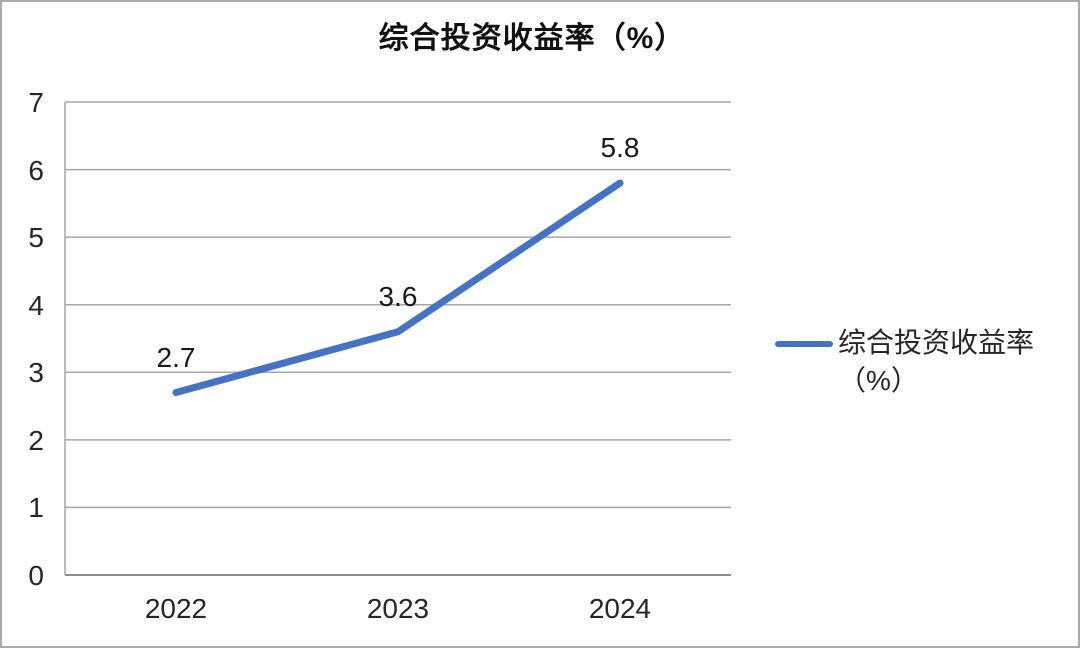 The height and width of the screenshot is (648, 1080). What do you see at coordinates (36, 508) in the screenshot?
I see `y-axis-tick-label: 1` at bounding box center [36, 508].